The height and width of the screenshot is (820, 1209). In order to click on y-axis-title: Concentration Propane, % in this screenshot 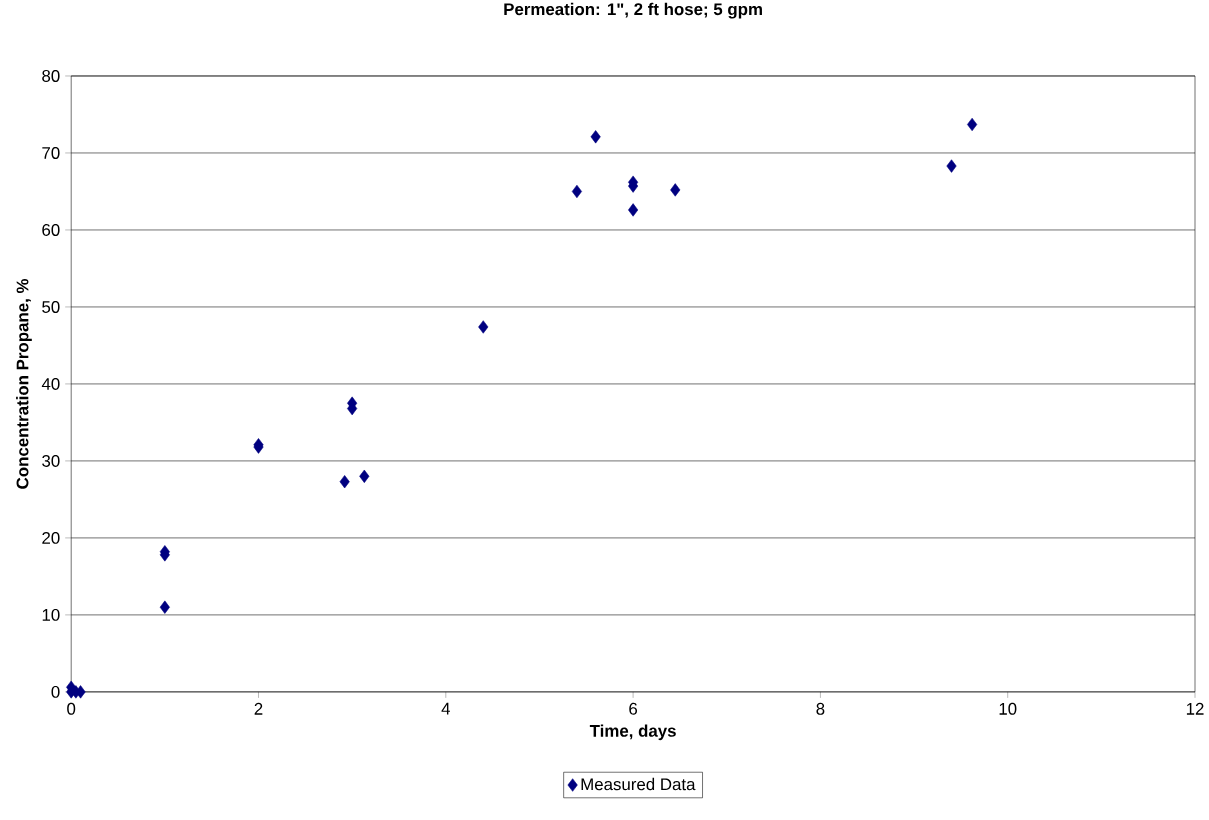, I will do `click(24, 384)`.